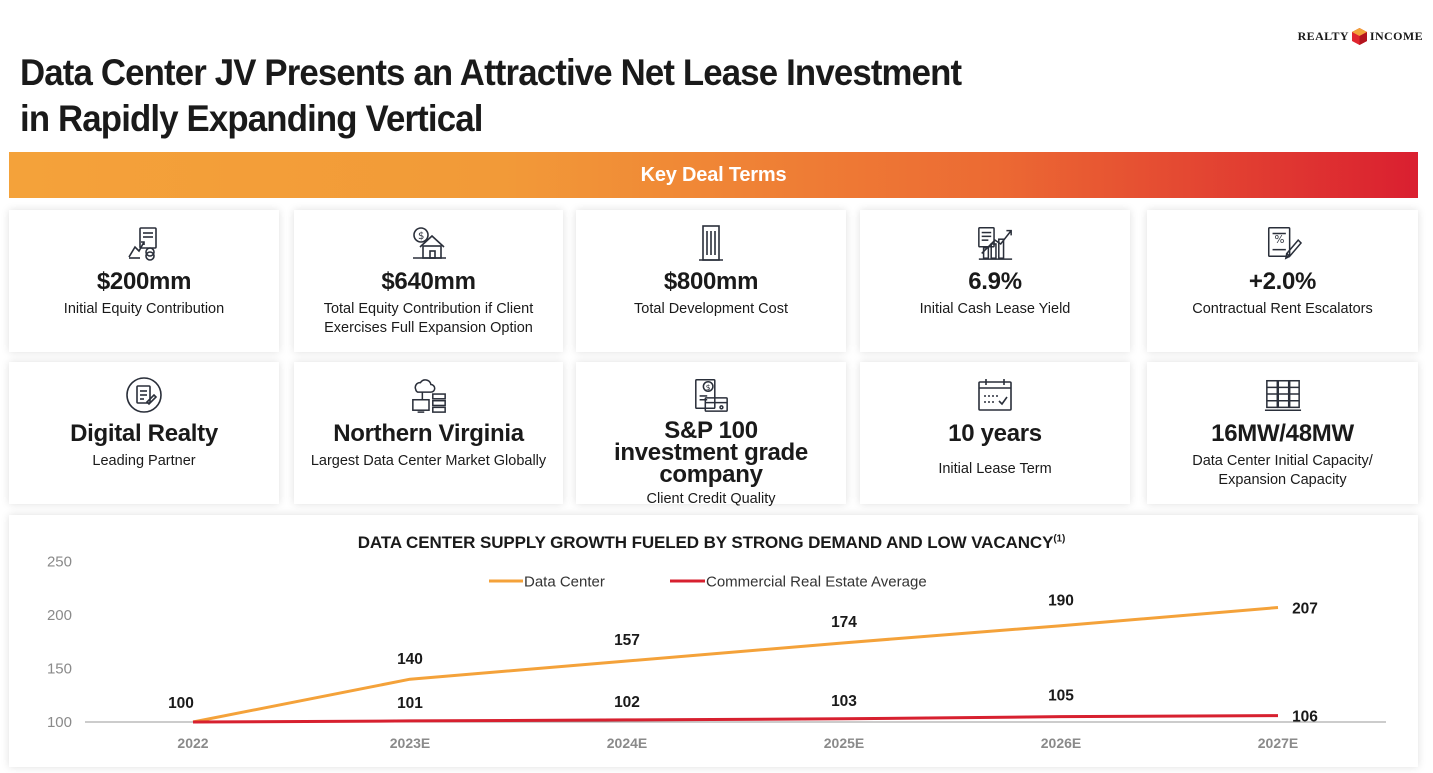  I want to click on key-deal-terms-banner: Key Deal Terms, so click(713, 175).